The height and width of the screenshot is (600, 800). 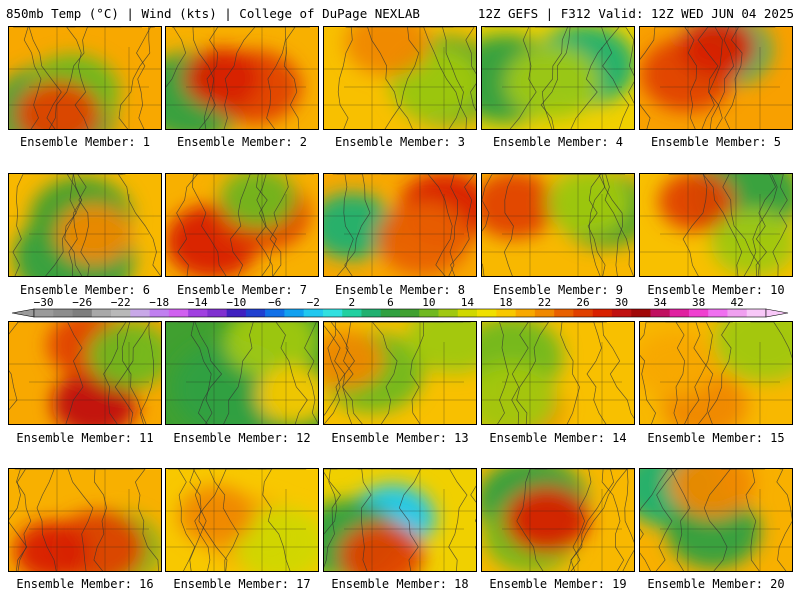 I want to click on ensemble-member-caption: Ensemble Member: 9, so click(x=558, y=290).